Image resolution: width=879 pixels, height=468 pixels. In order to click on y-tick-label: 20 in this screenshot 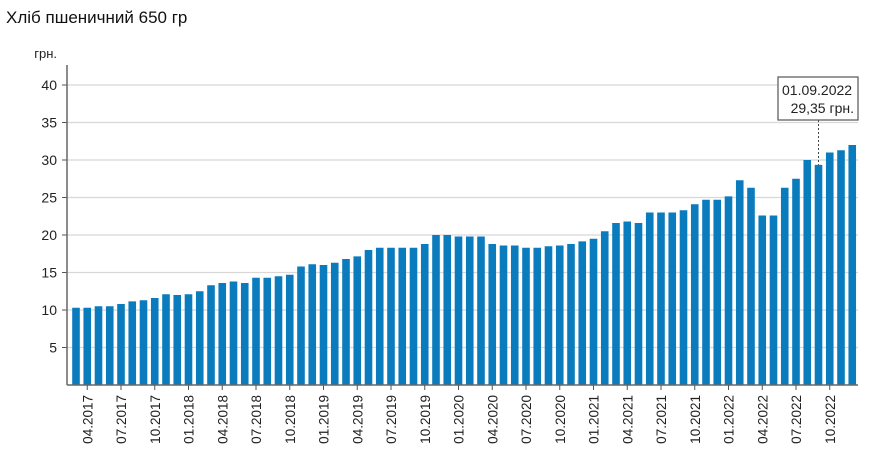, I will do `click(49, 235)`.